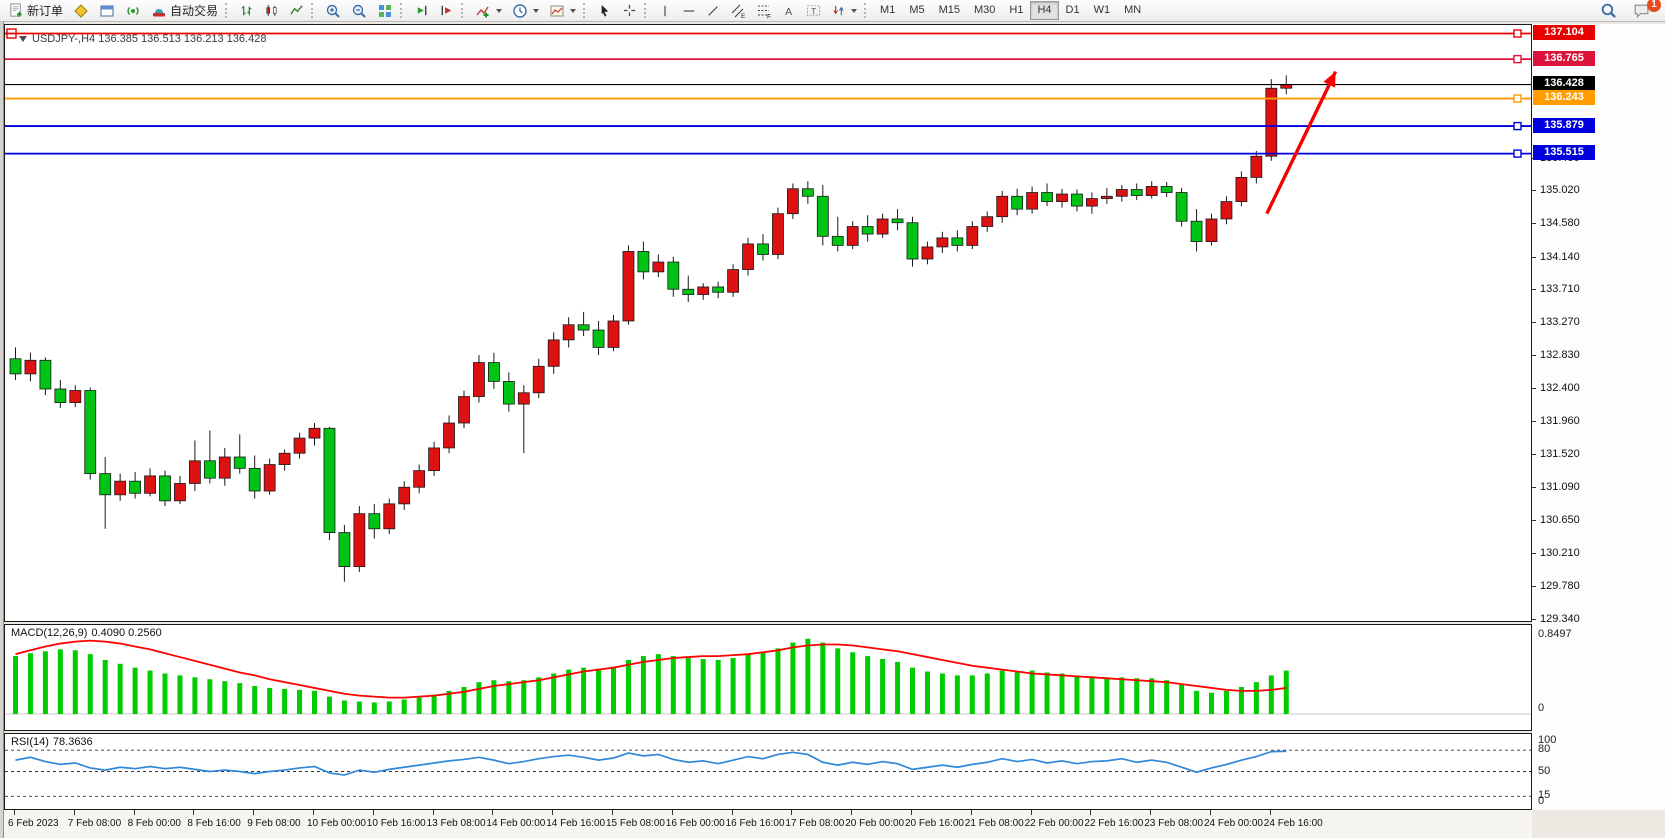 This screenshot has height=838, width=1665. Describe the element at coordinates (888, 10) in the screenshot. I see `timeframe-button-M1: M1` at that location.